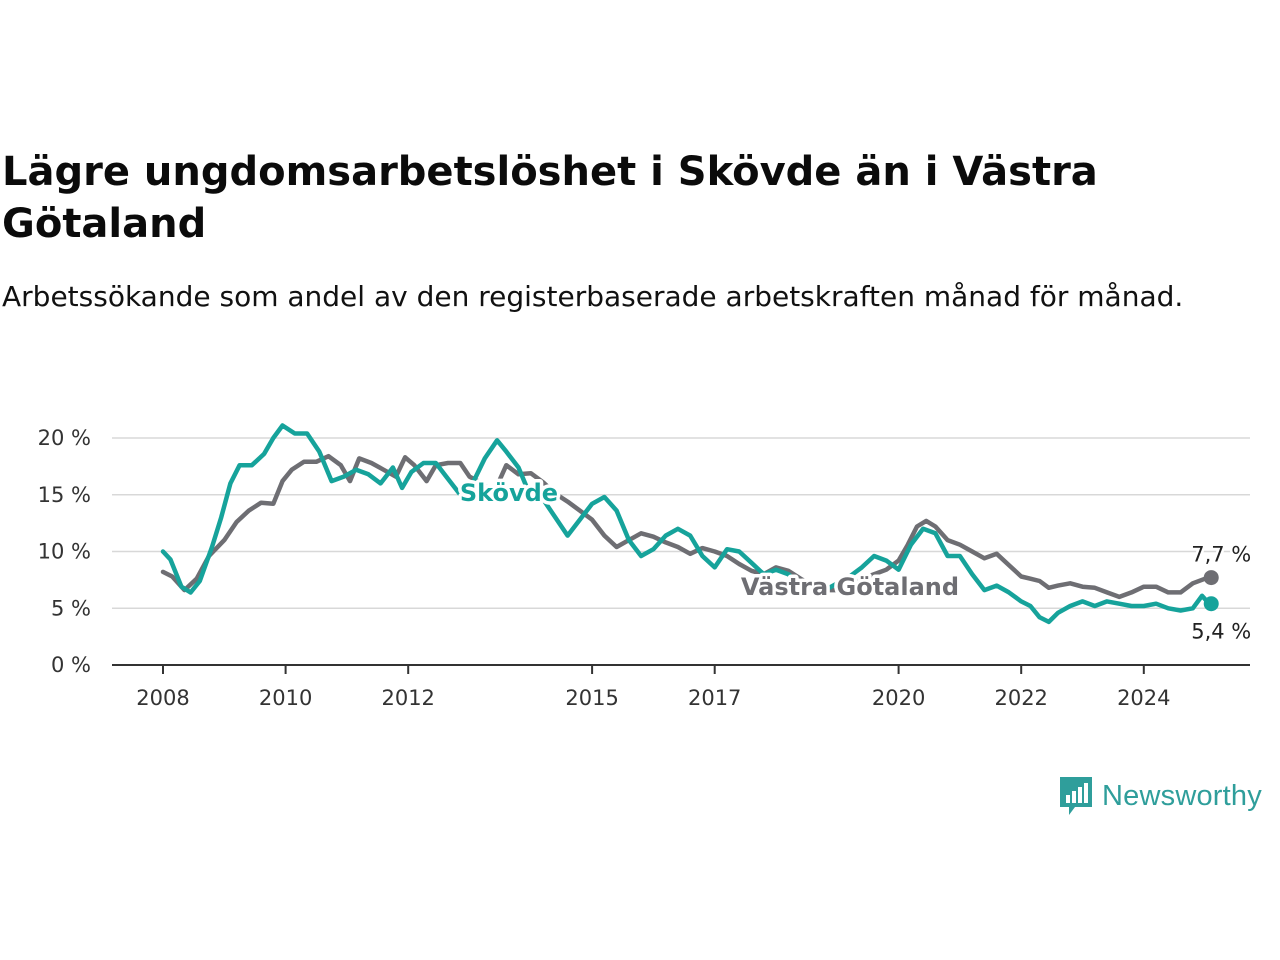  What do you see at coordinates (854, 561) in the screenshot?
I see `labels-layer: Västra Götaland Skövde 7,7 % 5,4 %` at bounding box center [854, 561].